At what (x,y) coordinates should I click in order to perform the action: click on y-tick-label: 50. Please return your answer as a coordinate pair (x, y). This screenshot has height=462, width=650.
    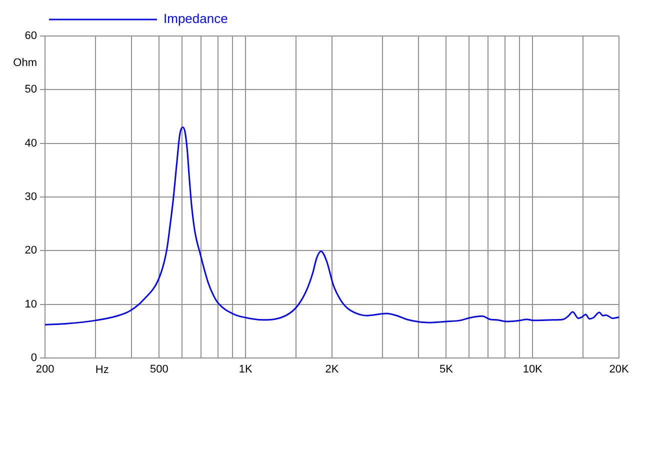
    Looking at the image, I should click on (30, 90).